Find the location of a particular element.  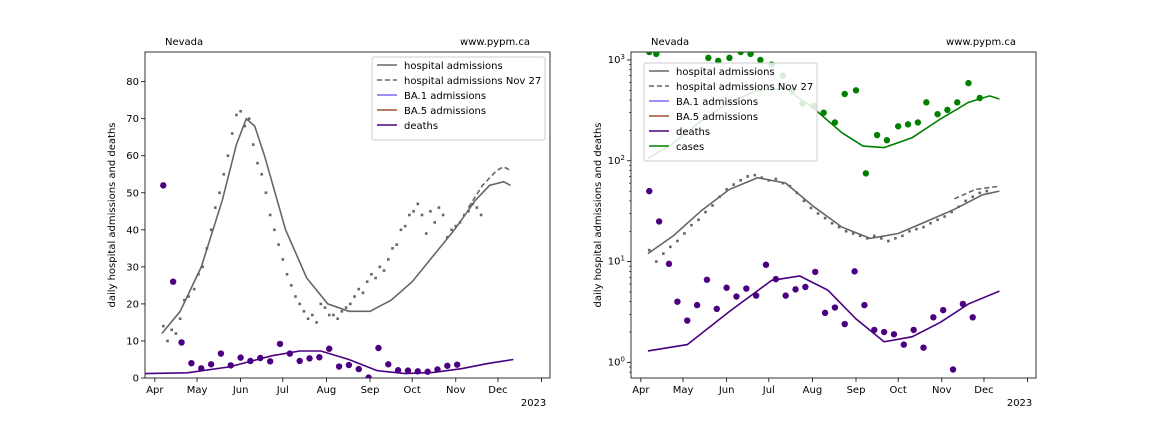

x-tick-label: Oct is located at coordinates (412, 390).